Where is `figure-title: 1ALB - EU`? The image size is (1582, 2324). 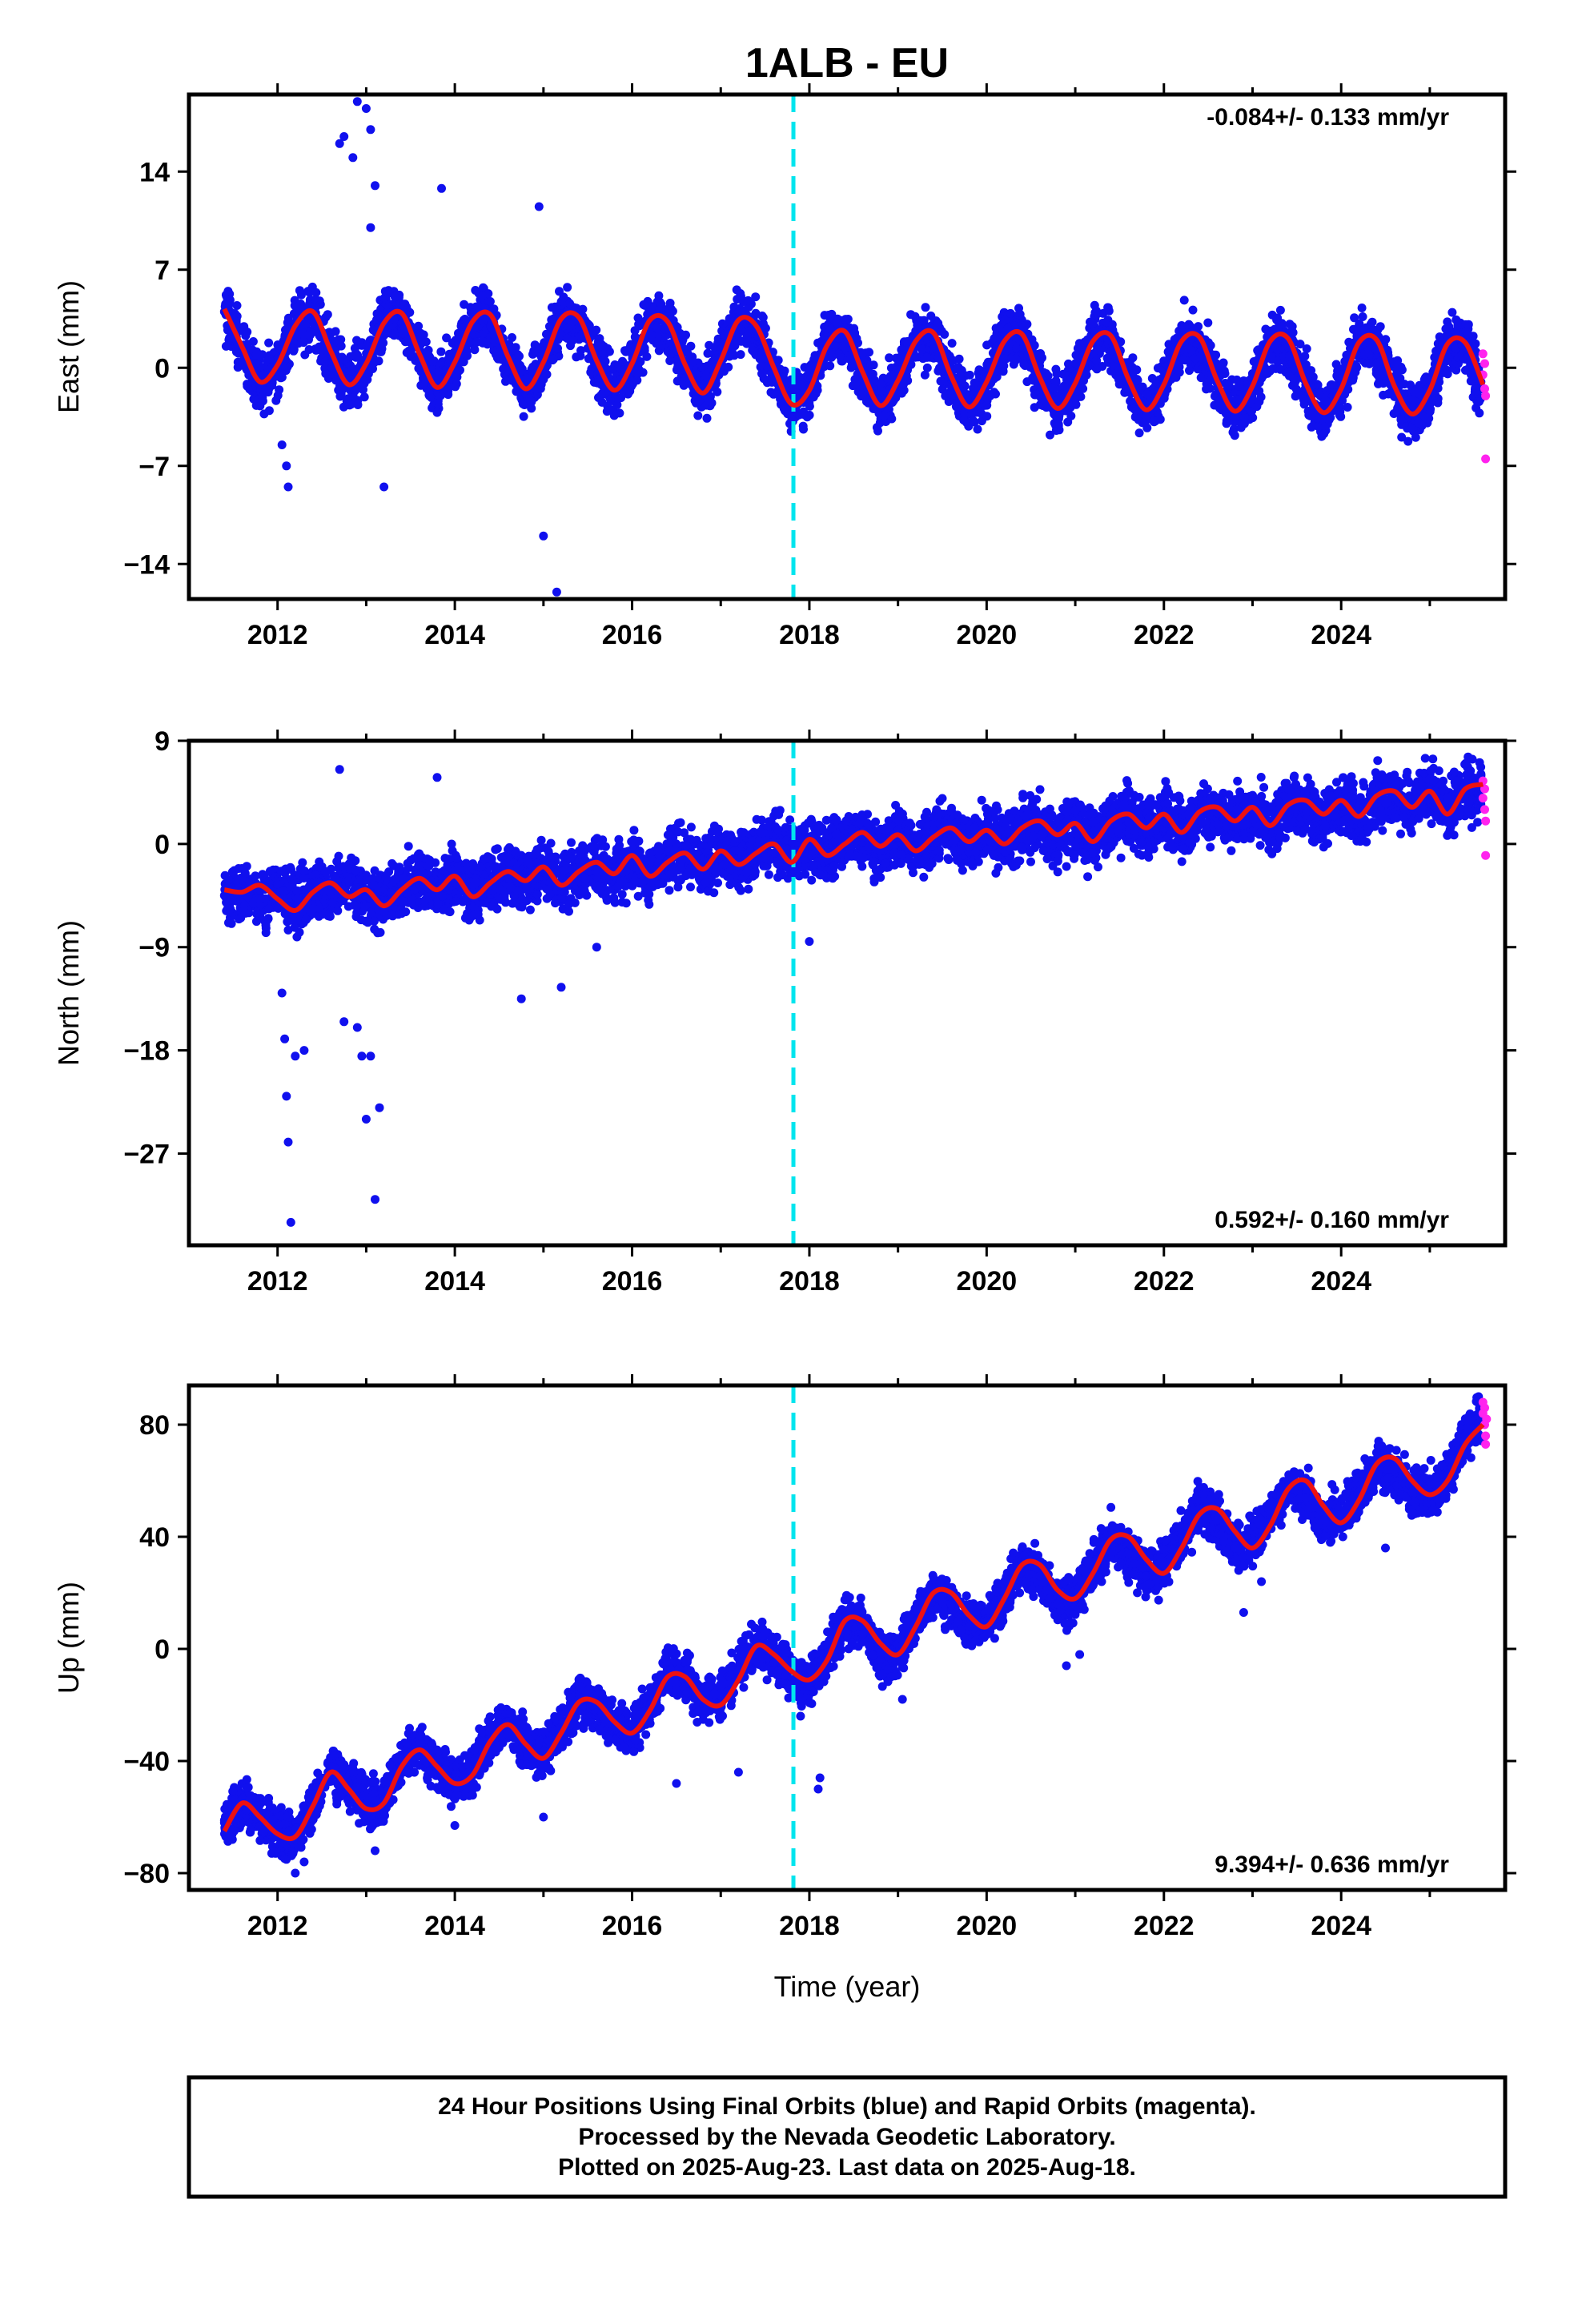 figure-title: 1ALB - EU is located at coordinates (847, 63).